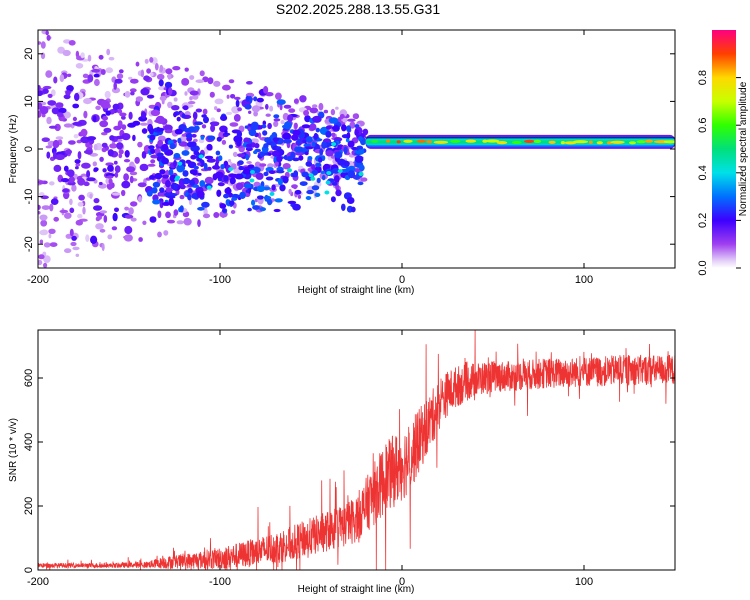 Image resolution: width=750 pixels, height=600 pixels. Describe the element at coordinates (29, 506) in the screenshot. I see `y-tick-label: 200` at that location.